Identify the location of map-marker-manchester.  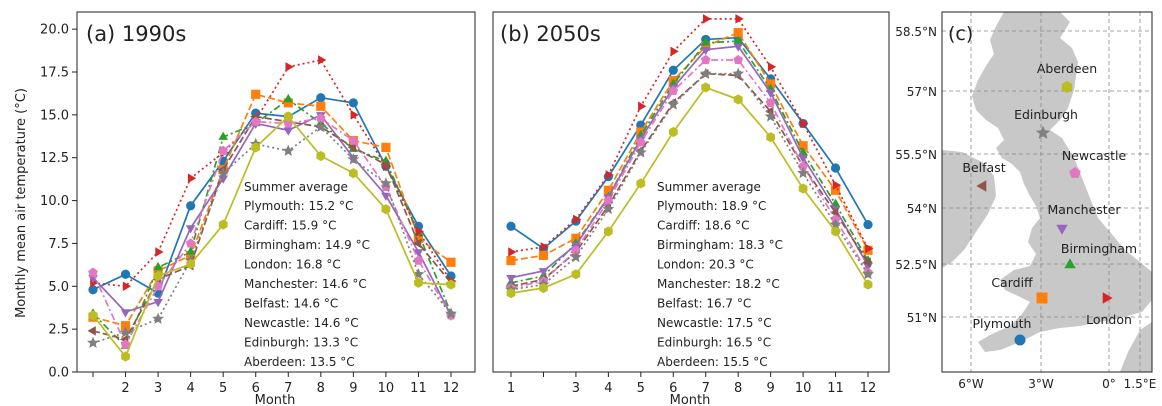
(1062, 229).